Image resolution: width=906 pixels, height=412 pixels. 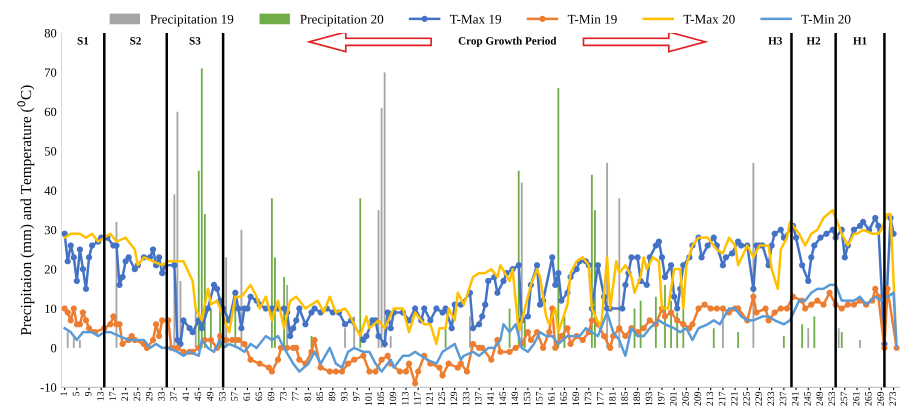 What do you see at coordinates (856, 399) in the screenshot?
I see `x-tick-label: 261` at bounding box center [856, 399].